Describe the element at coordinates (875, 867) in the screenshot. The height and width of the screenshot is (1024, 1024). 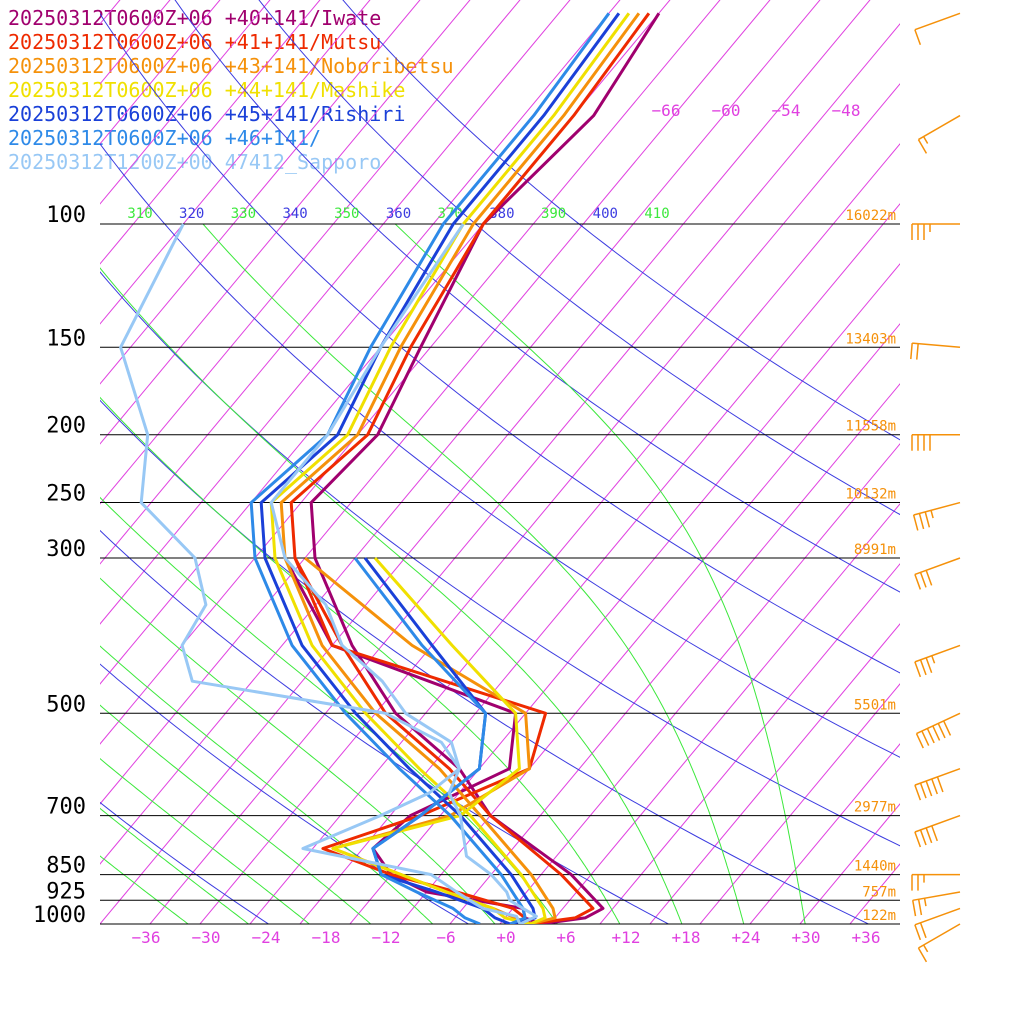
I see `height-label: 1440m` at that location.